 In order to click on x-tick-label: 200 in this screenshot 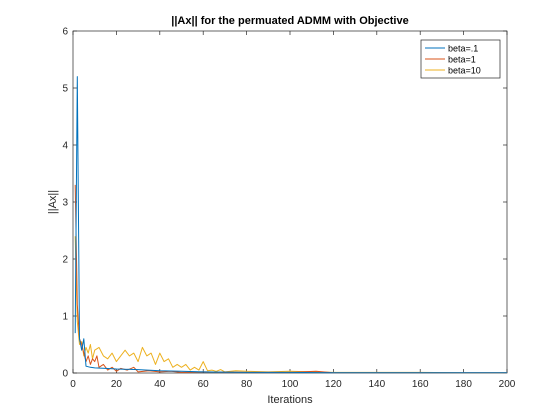, I will do `click(507, 384)`.